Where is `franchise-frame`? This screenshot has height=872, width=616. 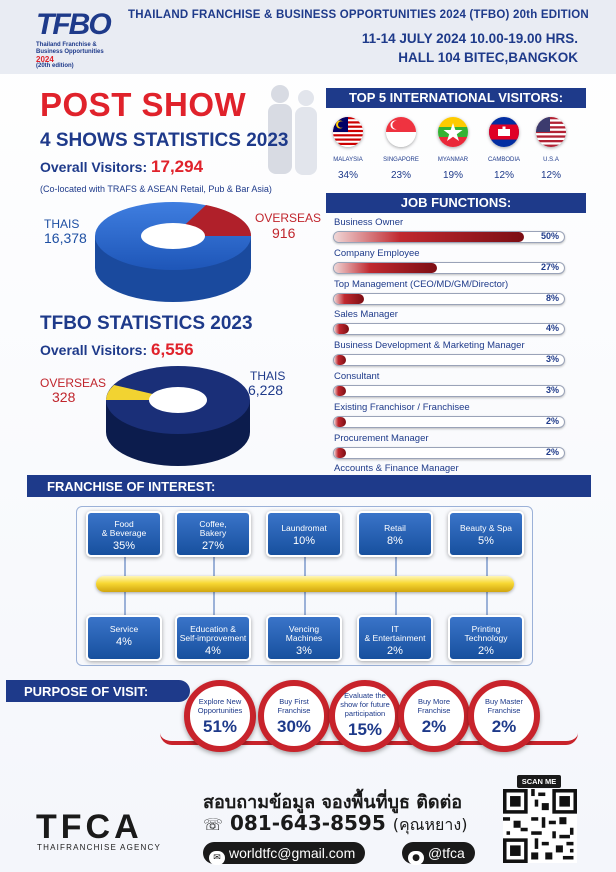
franchise-frame is located at coordinates (304, 586).